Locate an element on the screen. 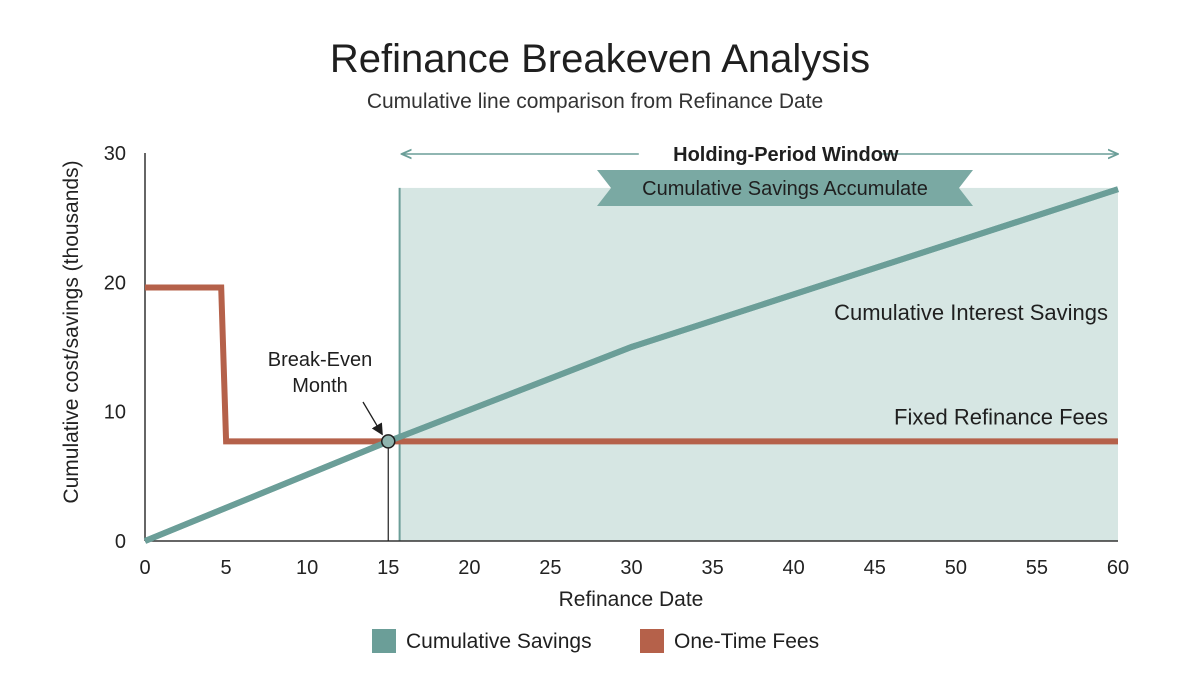 This screenshot has height=675, width=1200. x-tick-label: 0 is located at coordinates (144, 568).